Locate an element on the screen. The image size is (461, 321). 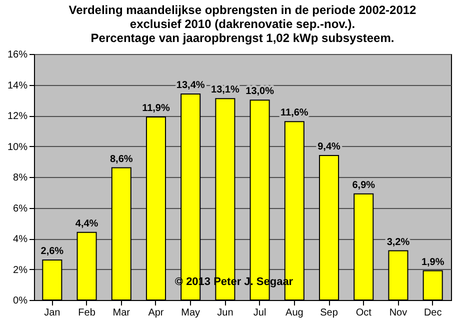
y-tick-label: 10% is located at coordinates (17, 147).